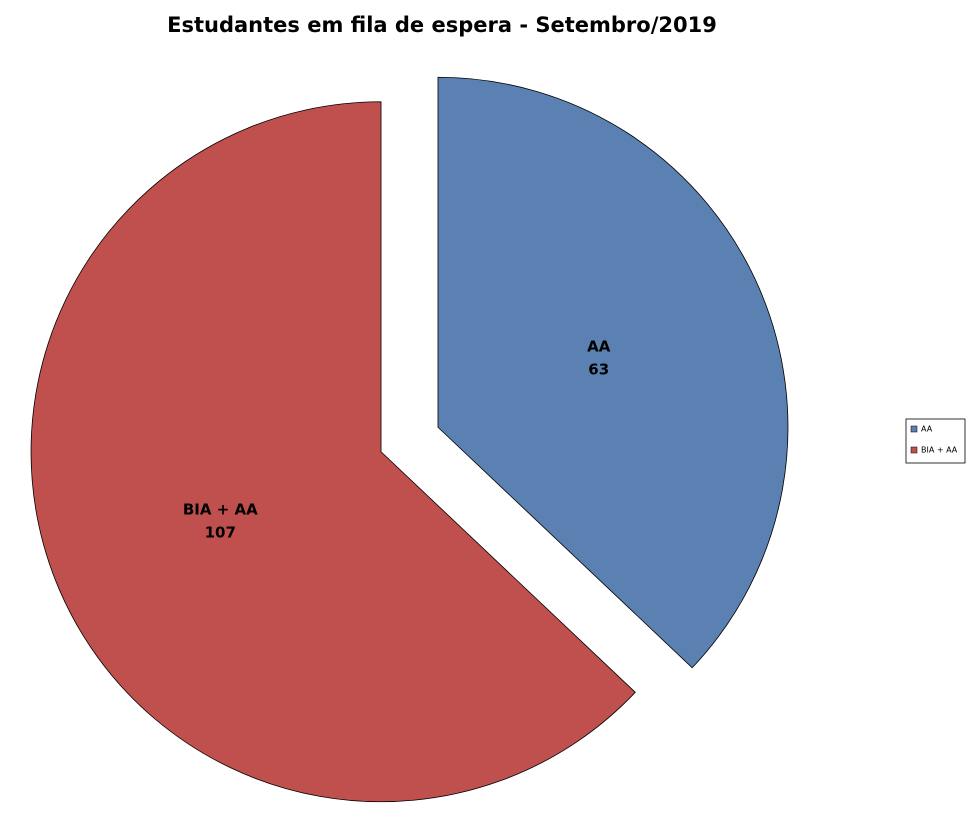 This screenshot has width=971, height=822. Describe the element at coordinates (939, 450) in the screenshot. I see `legend-label: BIA + AA` at that location.